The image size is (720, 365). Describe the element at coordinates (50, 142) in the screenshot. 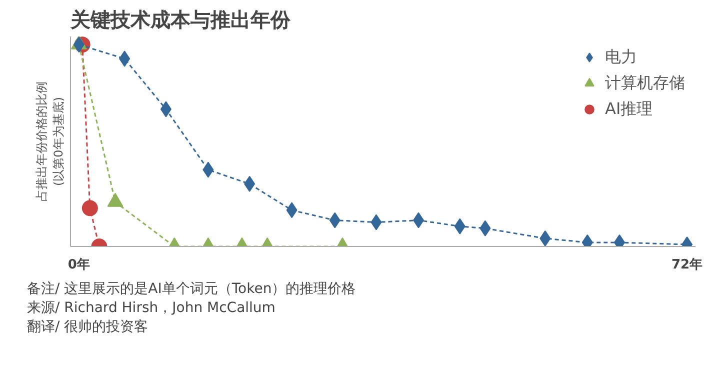

I see `y-axis-title: 占推出年份价格的比例 (以第0年为基底)` at that location.